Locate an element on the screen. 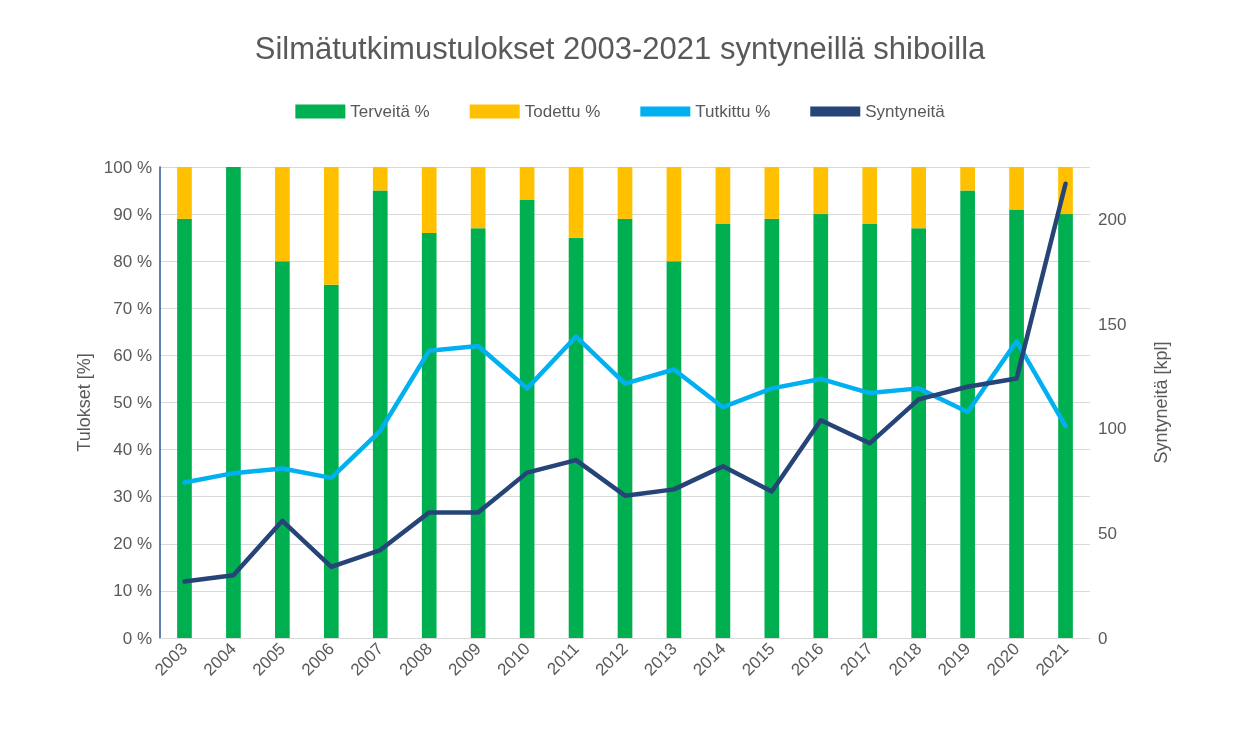 The image size is (1240, 730). y-tick-label: 30 % is located at coordinates (132, 497).